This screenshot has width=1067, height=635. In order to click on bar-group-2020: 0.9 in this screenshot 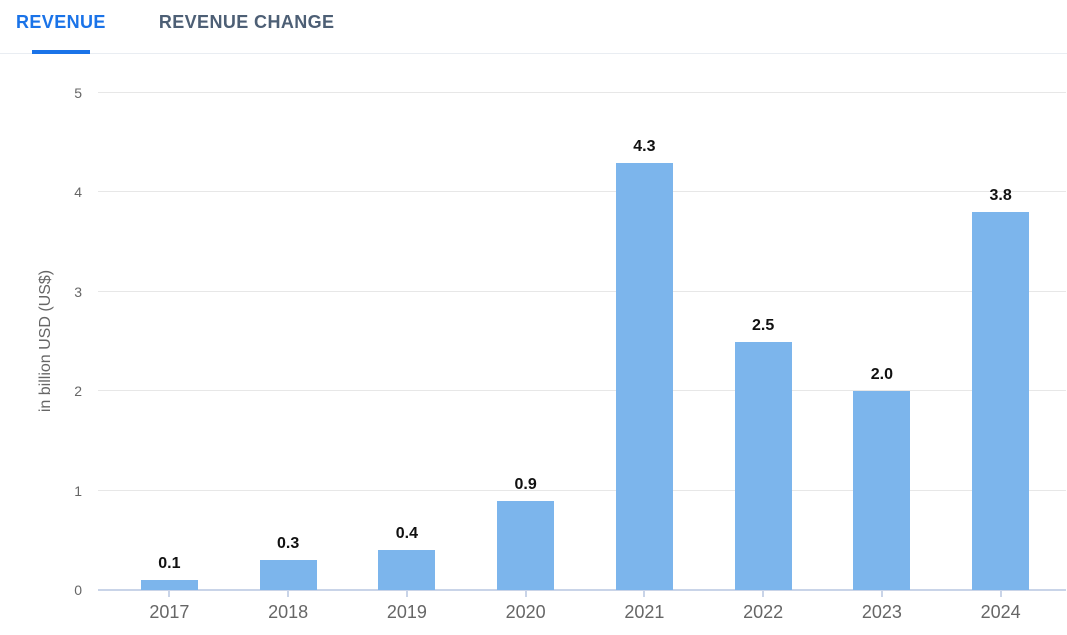, I will do `click(525, 341)`.